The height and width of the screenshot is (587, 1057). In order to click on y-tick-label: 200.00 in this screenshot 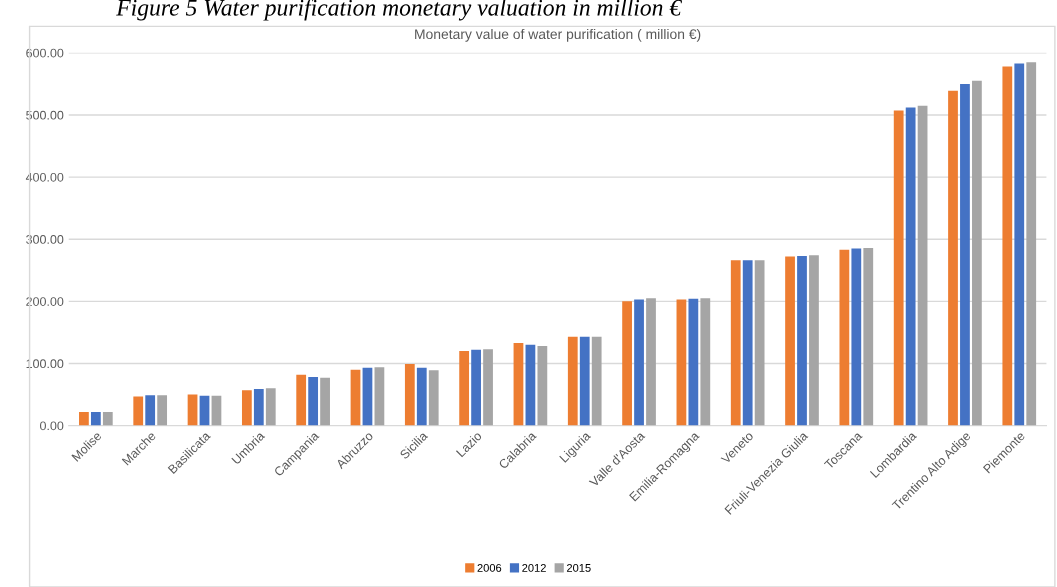, I will do `click(45, 301)`.